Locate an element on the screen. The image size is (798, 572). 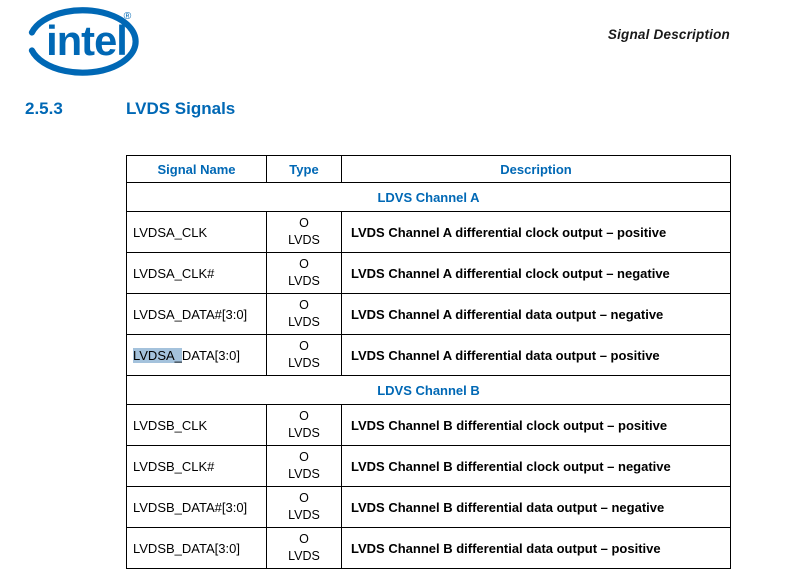
intel-logo: intel ® is located at coordinates (83, 41).